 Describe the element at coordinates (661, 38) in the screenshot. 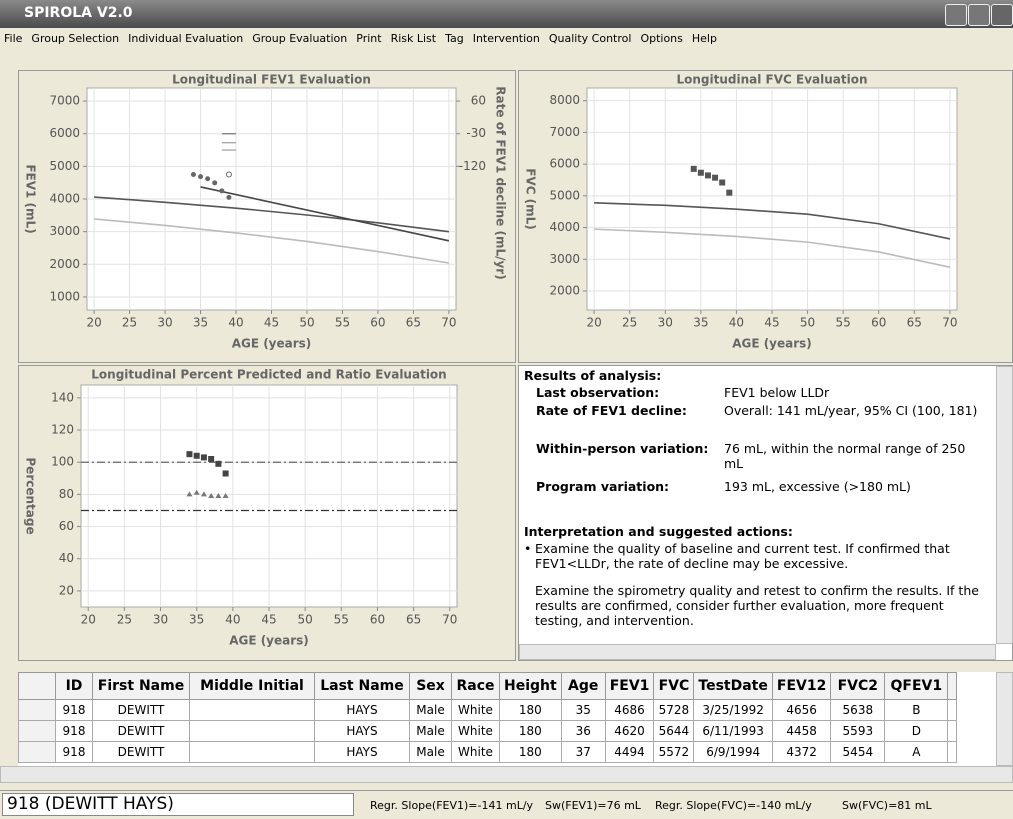

I see `menu-item: Options` at that location.